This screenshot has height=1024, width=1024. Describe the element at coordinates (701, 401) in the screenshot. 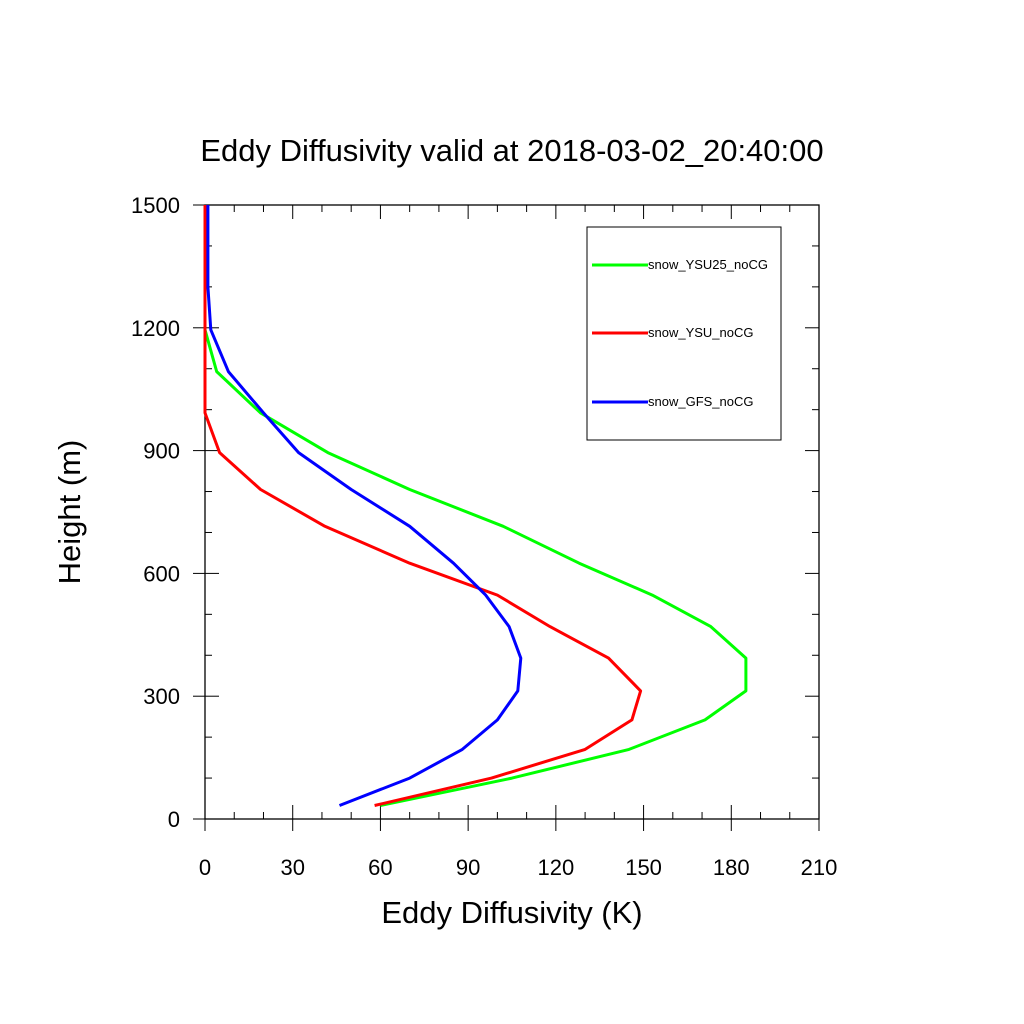

I see `legend-label-3: snow_GFS_noCG` at that location.